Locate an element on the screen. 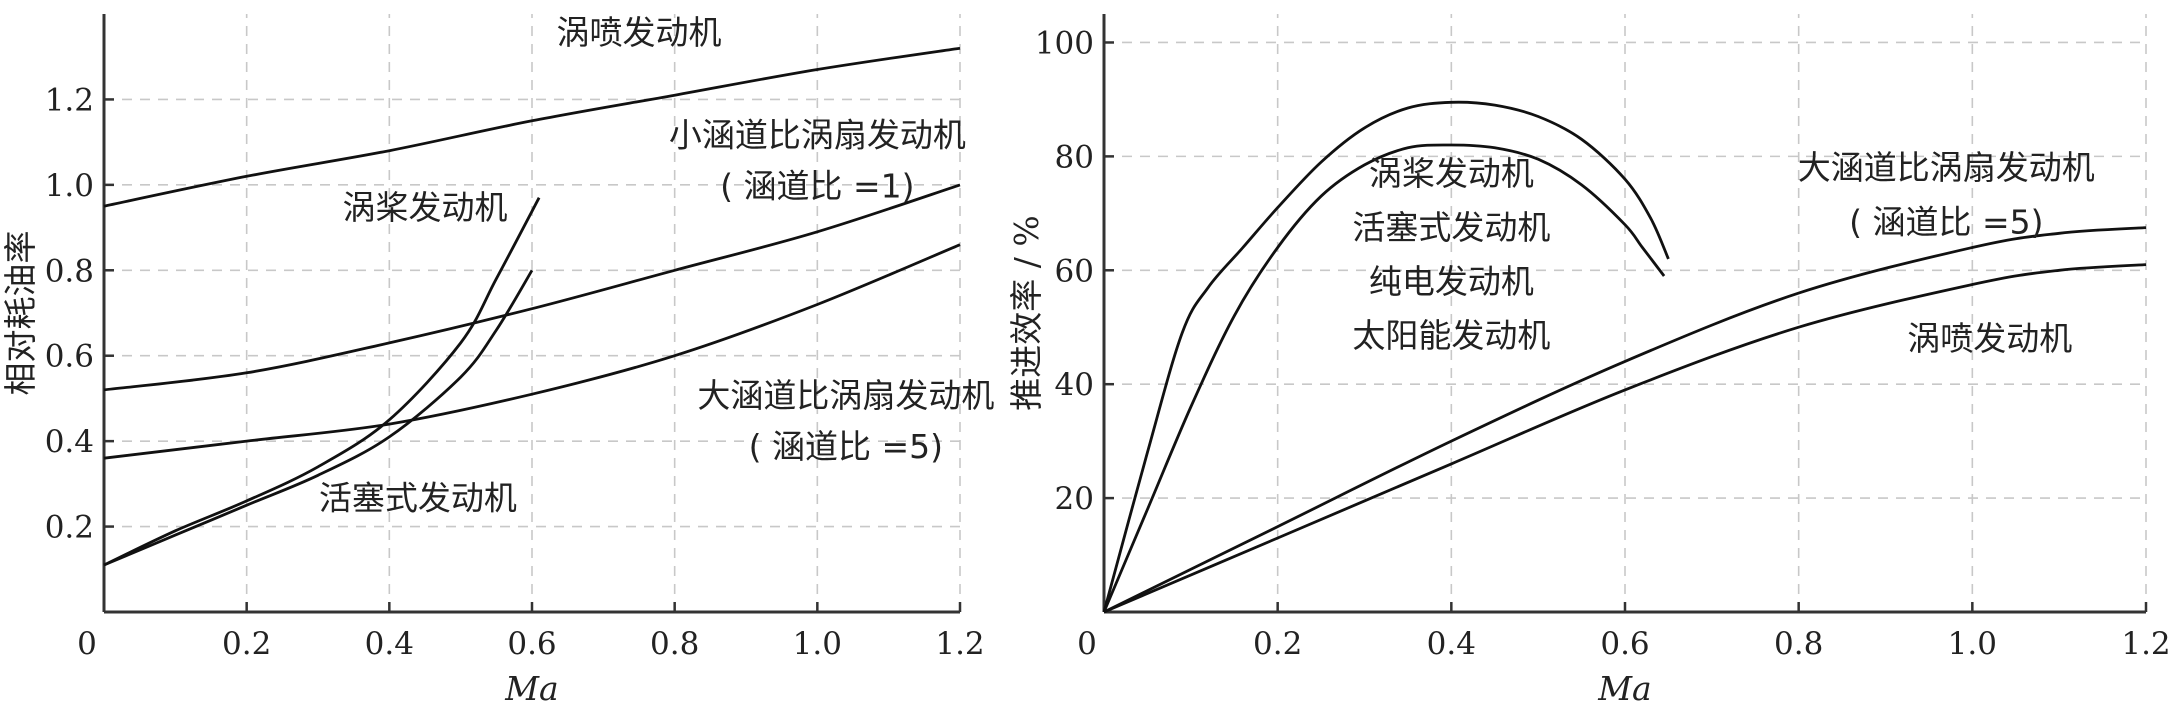  y-tick-label: 0.6 is located at coordinates (69, 357).